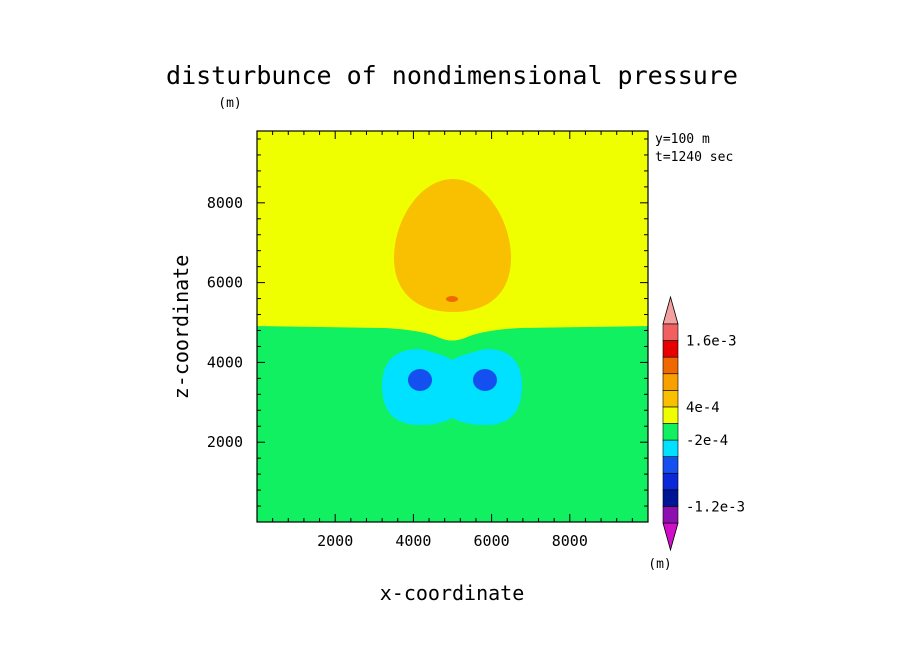 The image size is (904, 654). What do you see at coordinates (485, 380) in the screenshot?
I see `field-low-core-right` at bounding box center [485, 380].